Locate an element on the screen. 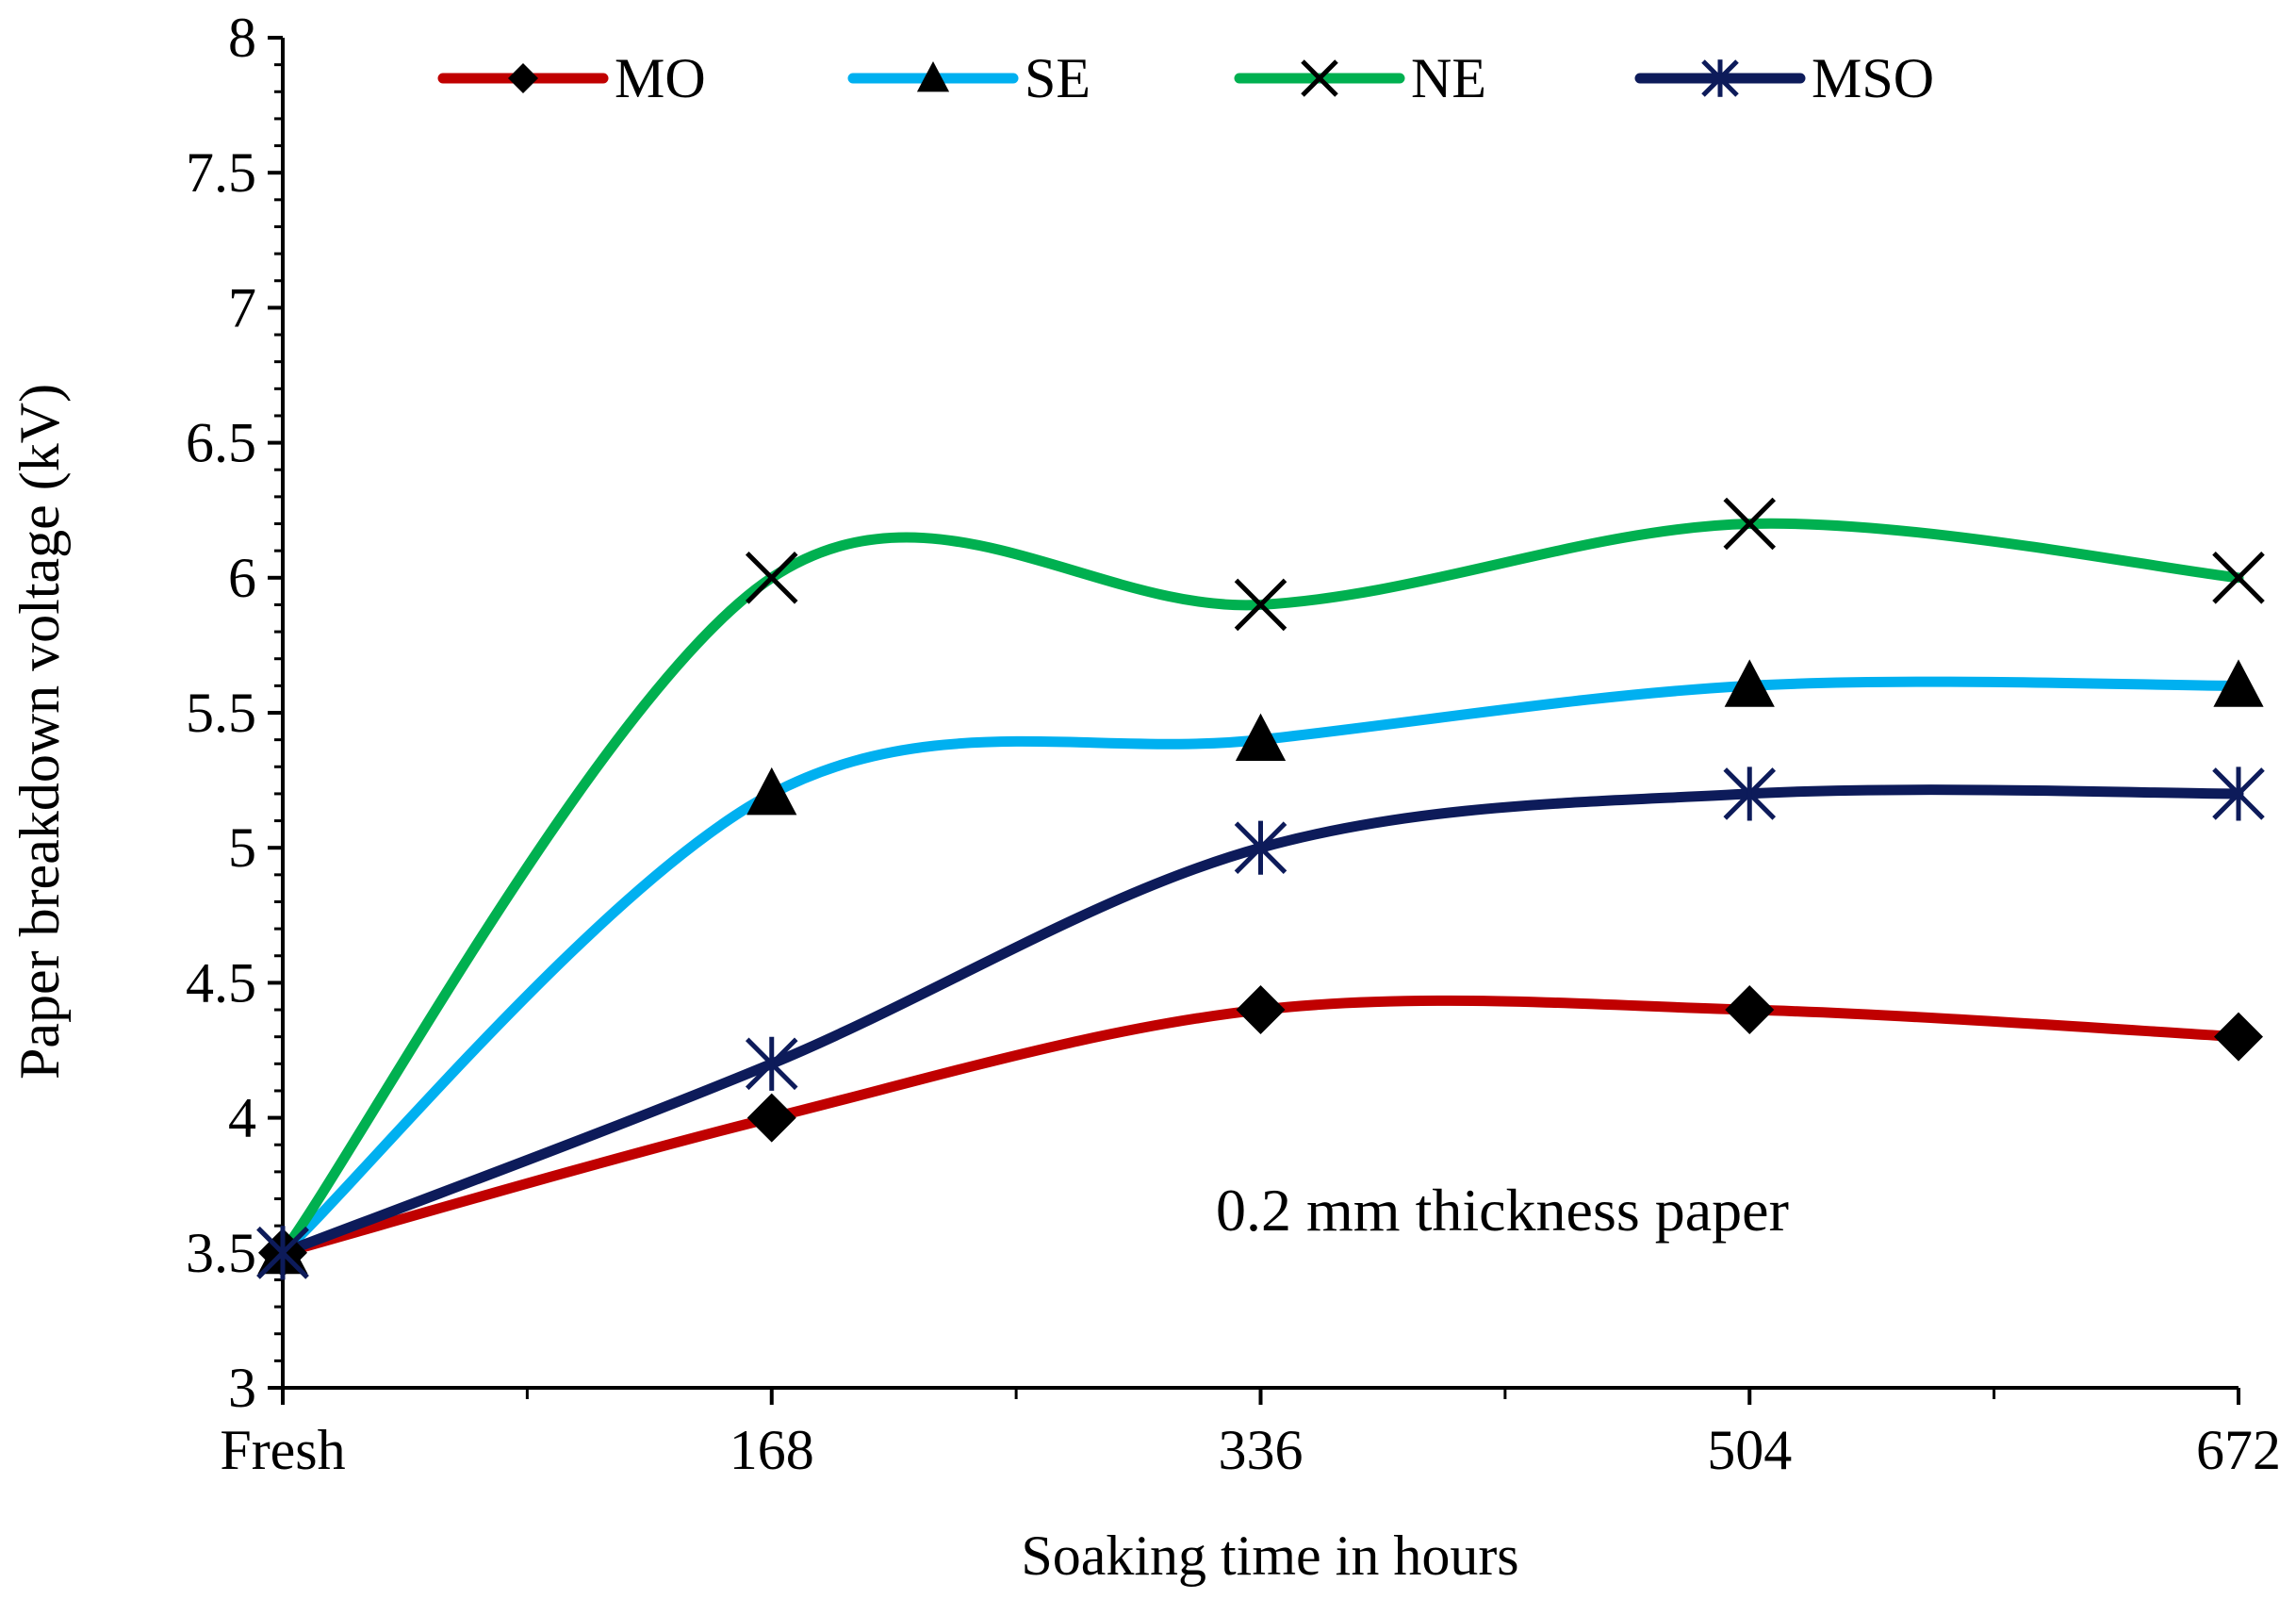 This screenshot has width=2296, height=1599. y-axis-title: Paper breakdown voltage (kV) is located at coordinates (39, 732).